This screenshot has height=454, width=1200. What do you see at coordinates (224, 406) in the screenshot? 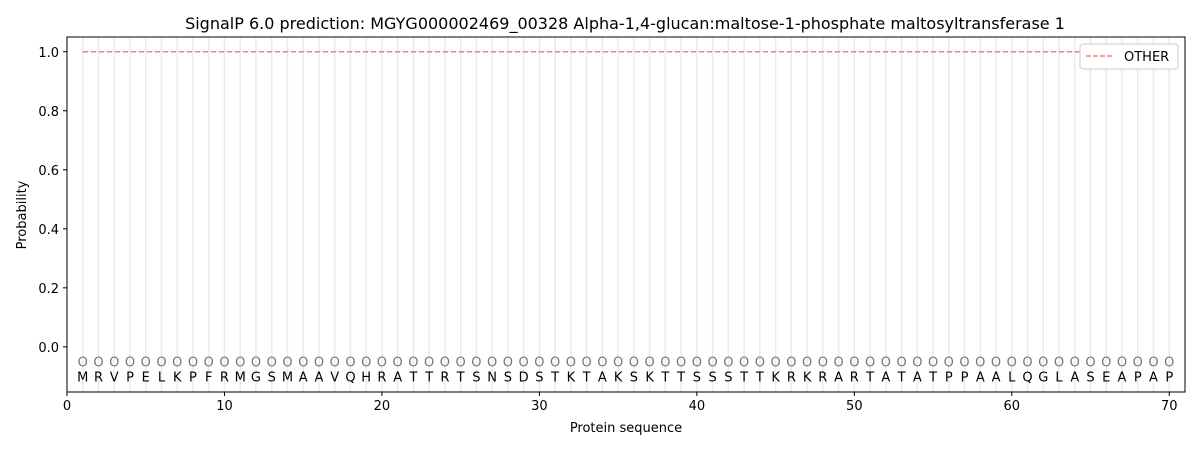
I see `x-tick-label: 10` at bounding box center [224, 406].